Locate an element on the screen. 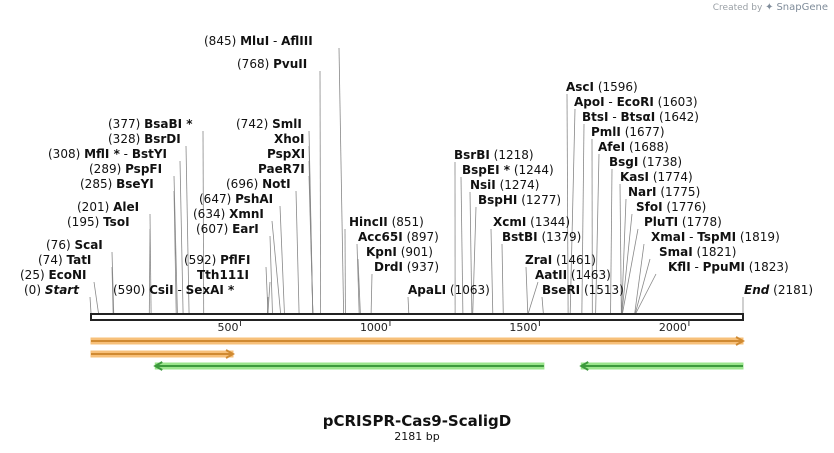  leader-line-bstbi is located at coordinates (502, 278).